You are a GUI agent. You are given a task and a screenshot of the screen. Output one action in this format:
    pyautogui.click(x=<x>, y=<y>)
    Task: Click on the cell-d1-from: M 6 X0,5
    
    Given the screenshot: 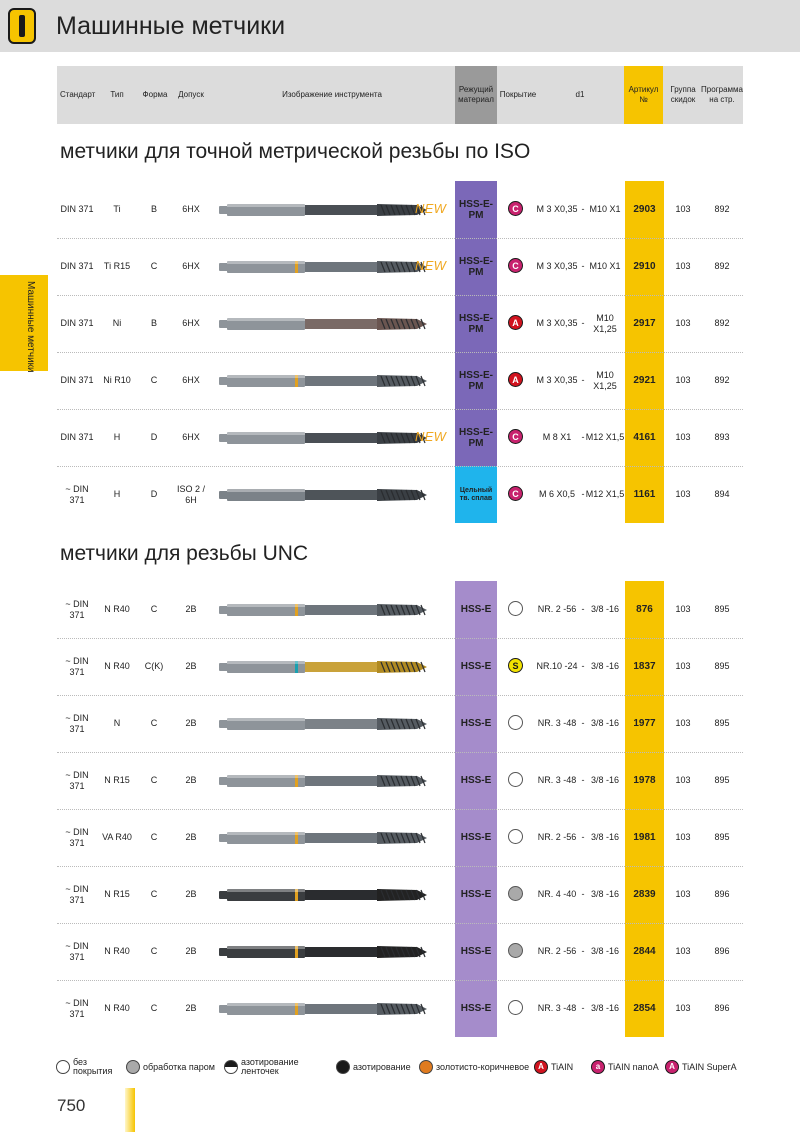 What is the action you would take?
    pyautogui.click(x=557, y=494)
    